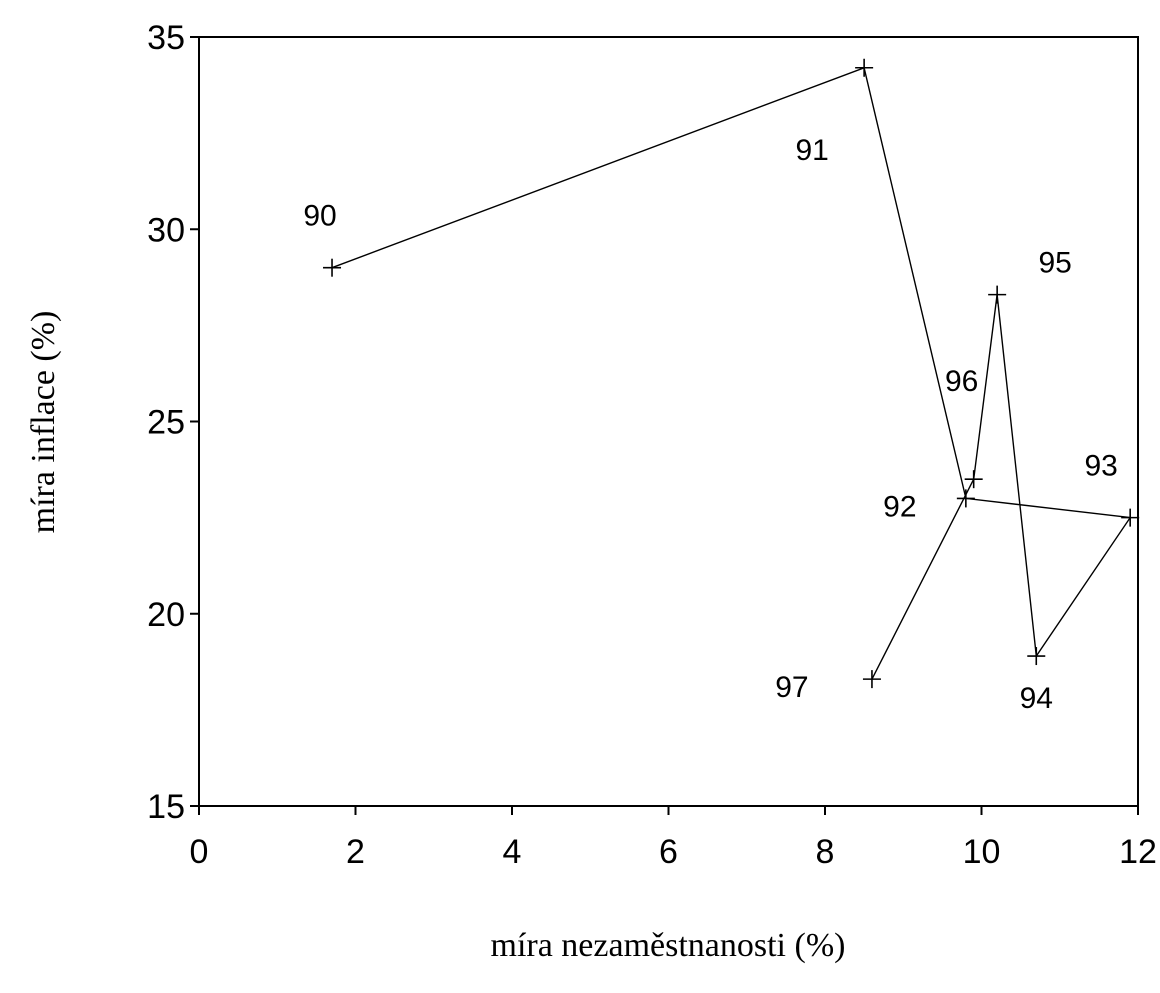 The image size is (1160, 993). I want to click on point-label: 95, so click(1054, 263).